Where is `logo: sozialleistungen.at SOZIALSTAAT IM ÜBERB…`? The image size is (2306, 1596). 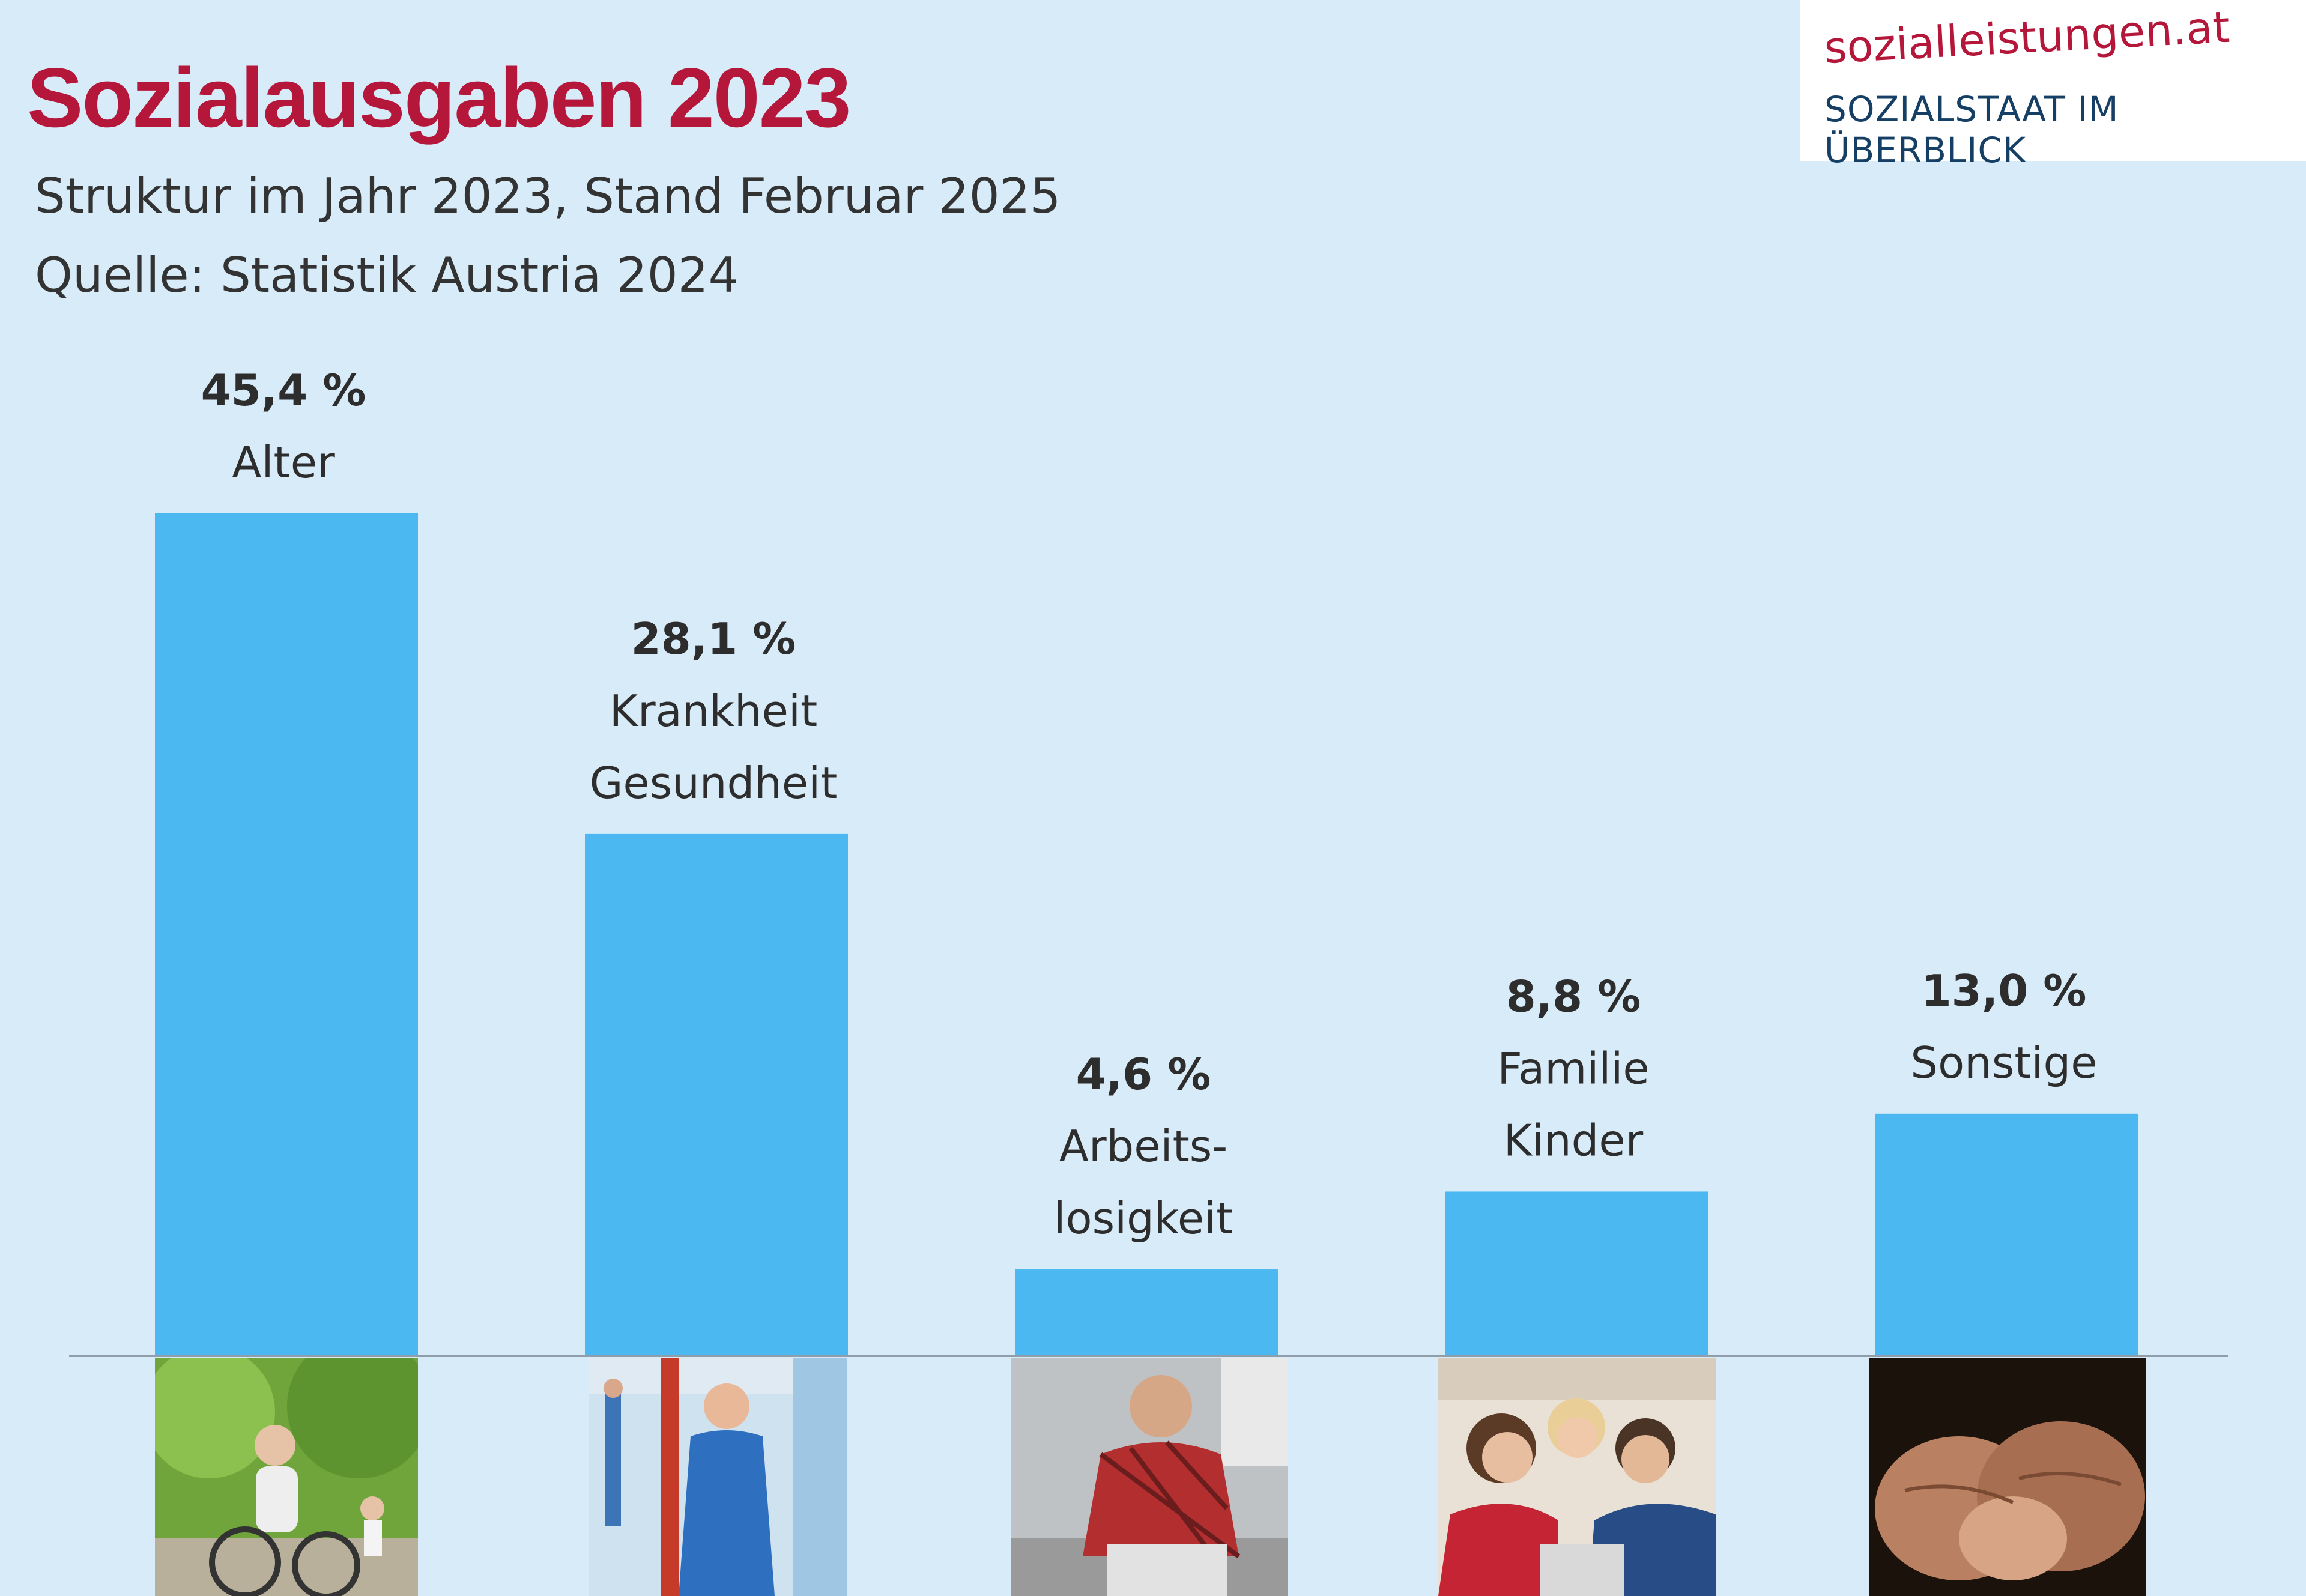
logo: sozialleistungen.at SOZIALSTAAT IM ÜBERB… is located at coordinates (2053, 85).